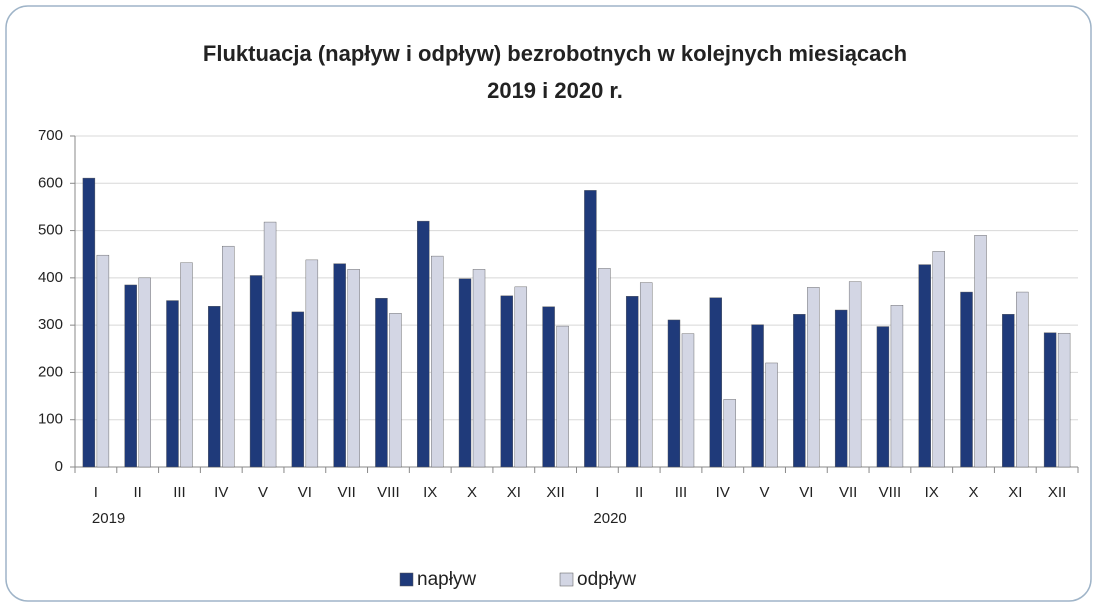  What do you see at coordinates (59, 466) in the screenshot?
I see `y-tick-label: 0` at bounding box center [59, 466].